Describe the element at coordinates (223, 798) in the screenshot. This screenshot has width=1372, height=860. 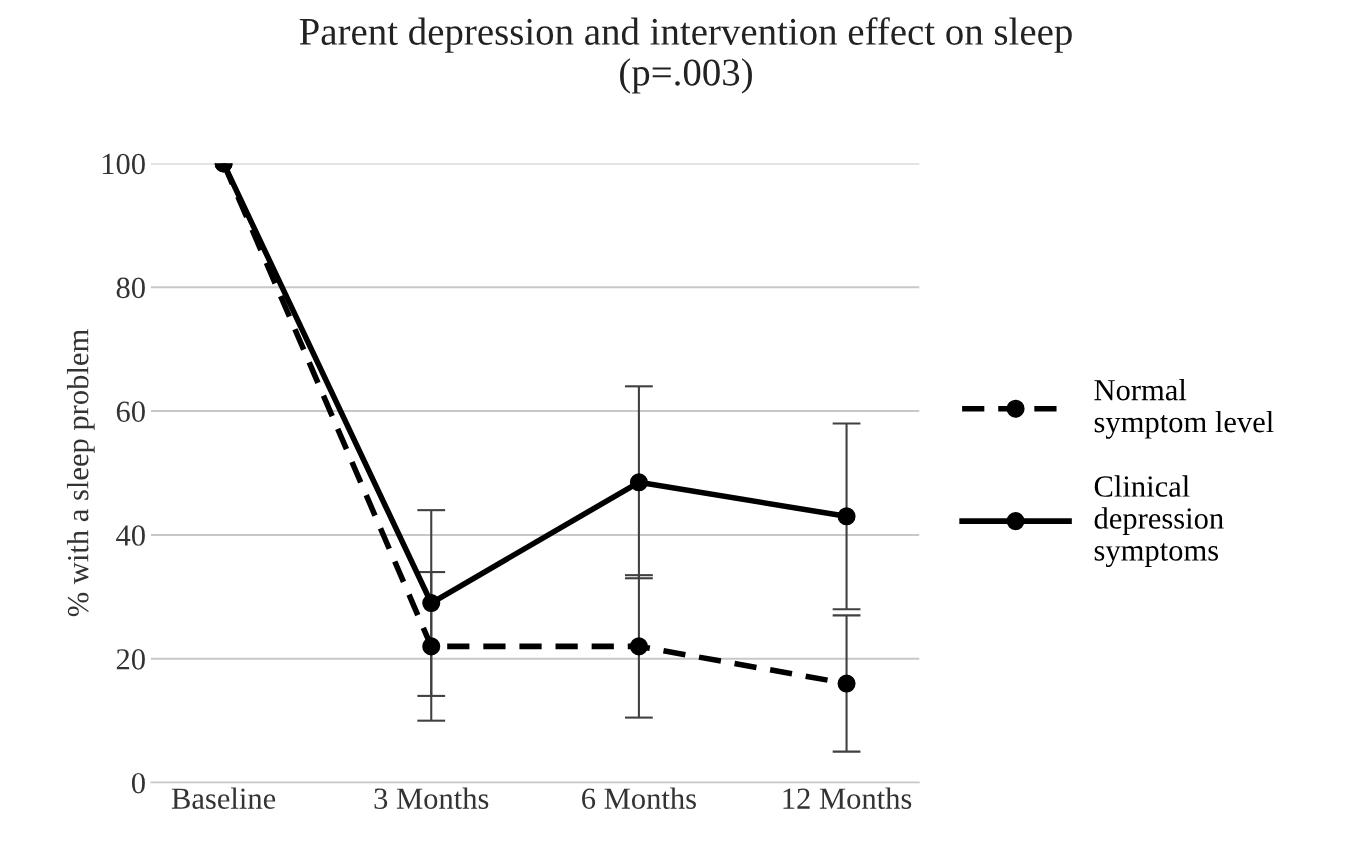
I see `x-tick-label: Baseline` at that location.